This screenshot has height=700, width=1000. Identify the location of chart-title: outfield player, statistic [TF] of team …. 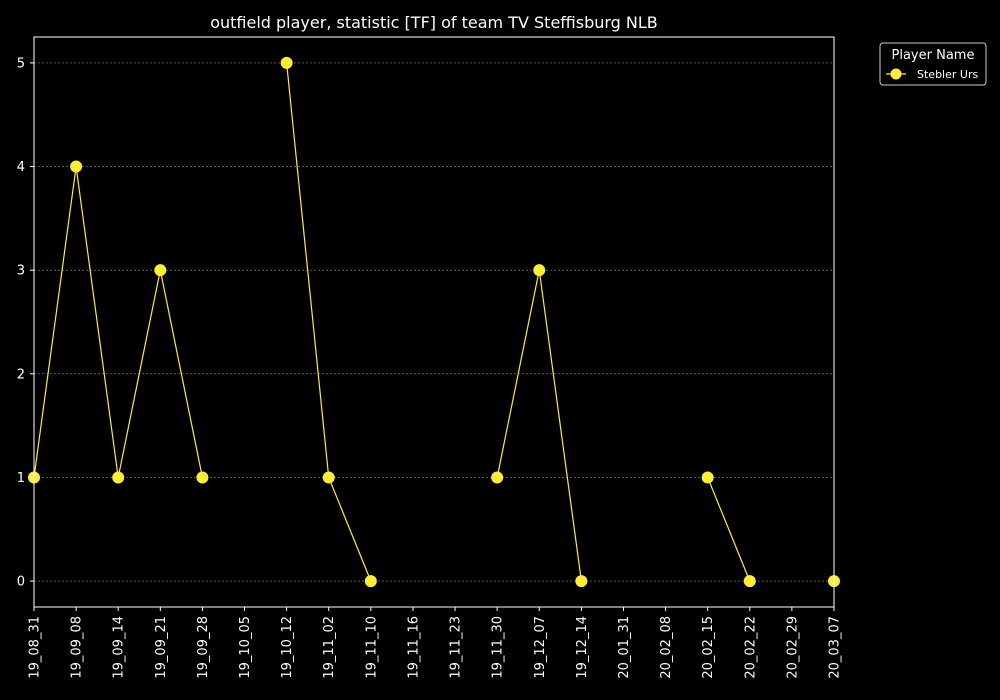
(434, 22).